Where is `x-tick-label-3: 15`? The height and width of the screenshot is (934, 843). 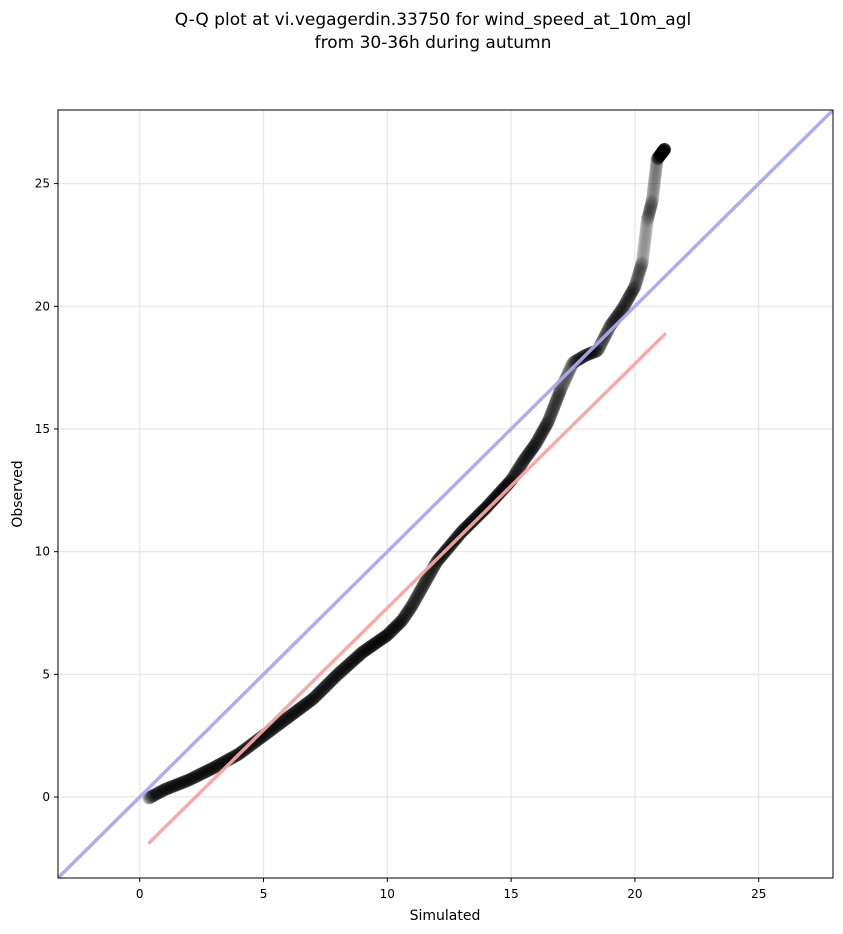 x-tick-label-3: 15 is located at coordinates (510, 894).